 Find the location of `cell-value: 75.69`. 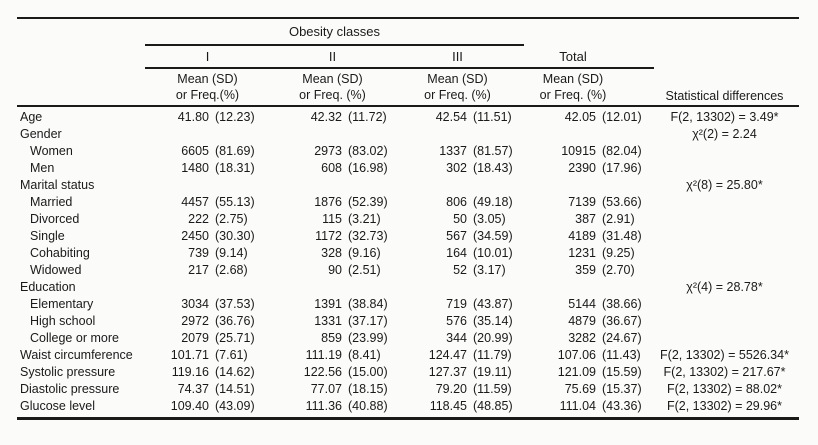

cell-value: 75.69 is located at coordinates (580, 389).